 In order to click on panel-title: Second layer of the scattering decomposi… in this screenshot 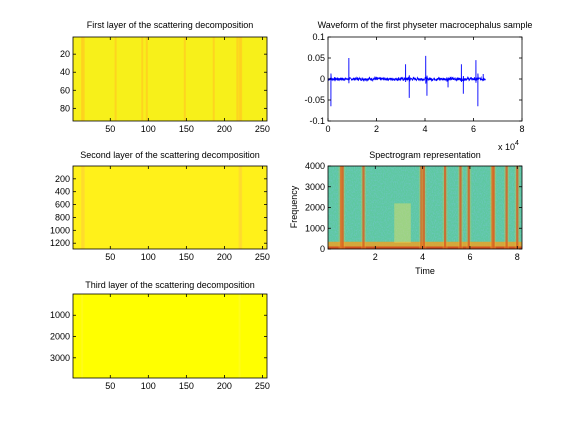, I will do `click(170, 155)`.